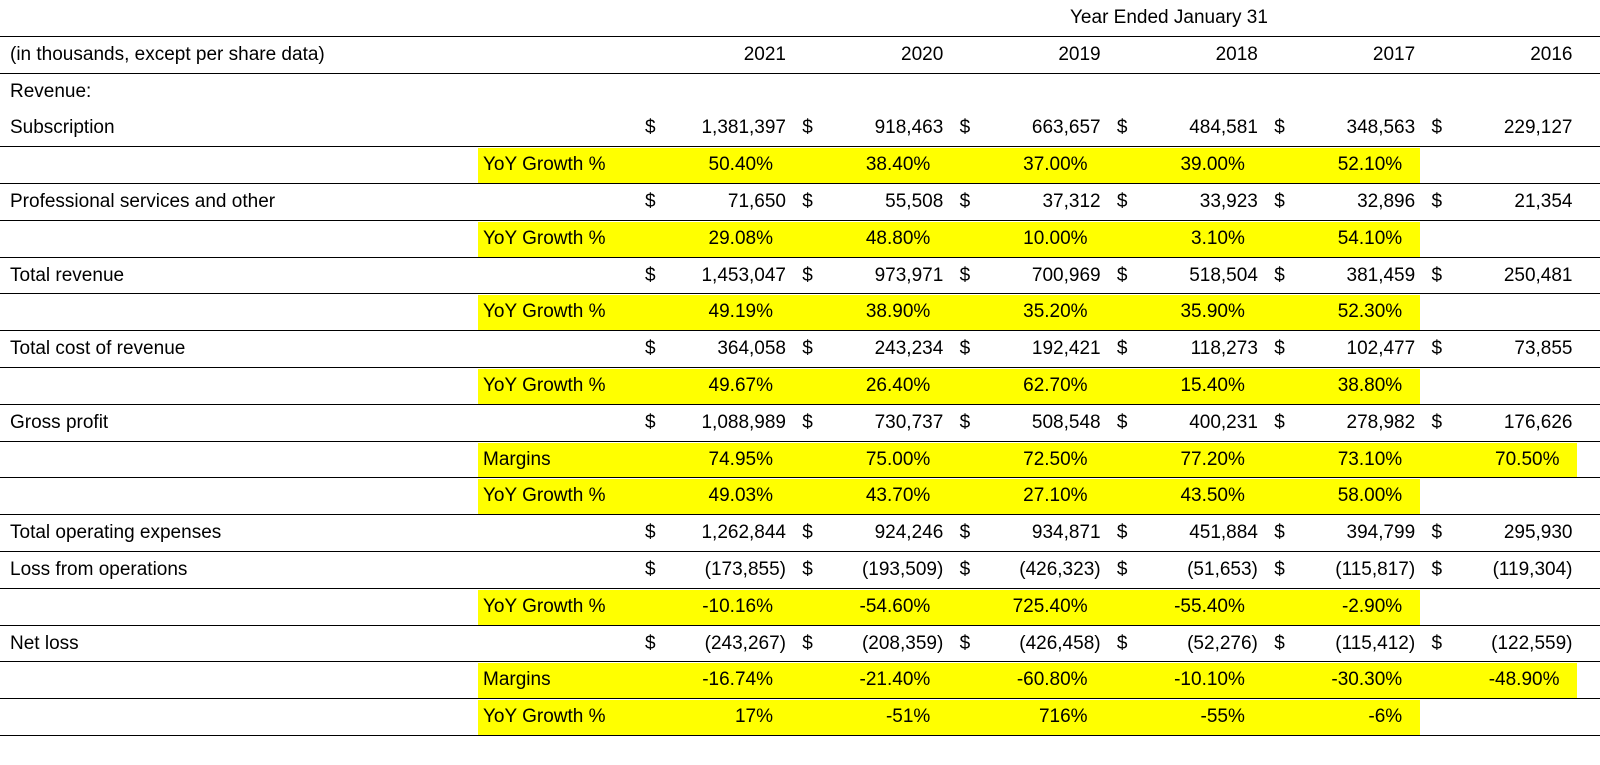 Image resolution: width=1600 pixels, height=765 pixels. I want to click on row-label: Total cost of revenue, so click(98, 349).